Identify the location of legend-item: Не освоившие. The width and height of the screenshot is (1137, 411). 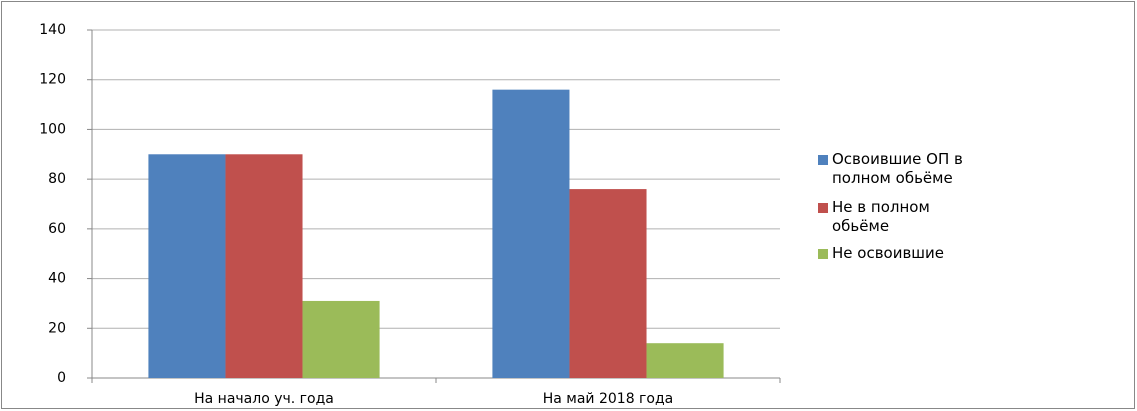
(903, 253).